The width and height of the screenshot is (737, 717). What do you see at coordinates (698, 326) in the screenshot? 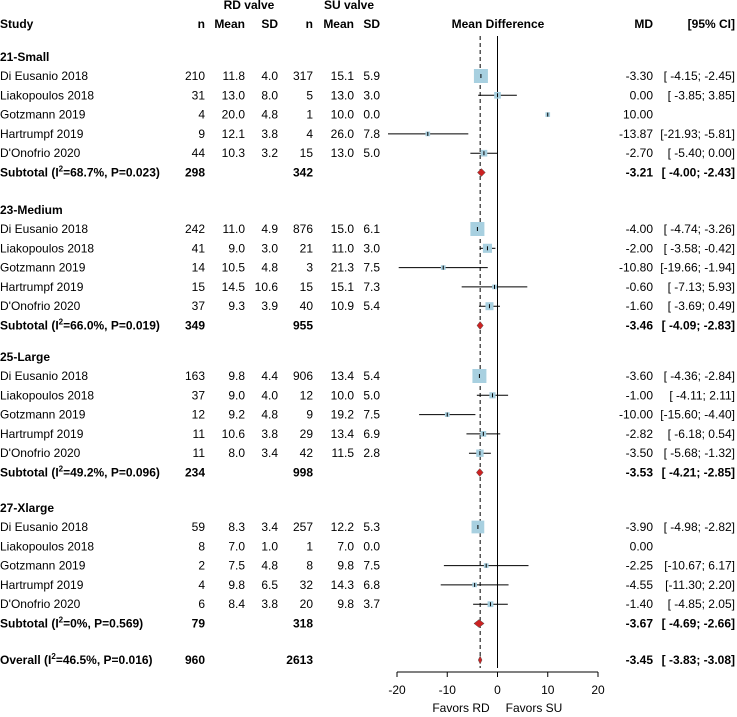
I see `subtotal-ci: [ -4.09; -2.83]` at bounding box center [698, 326].